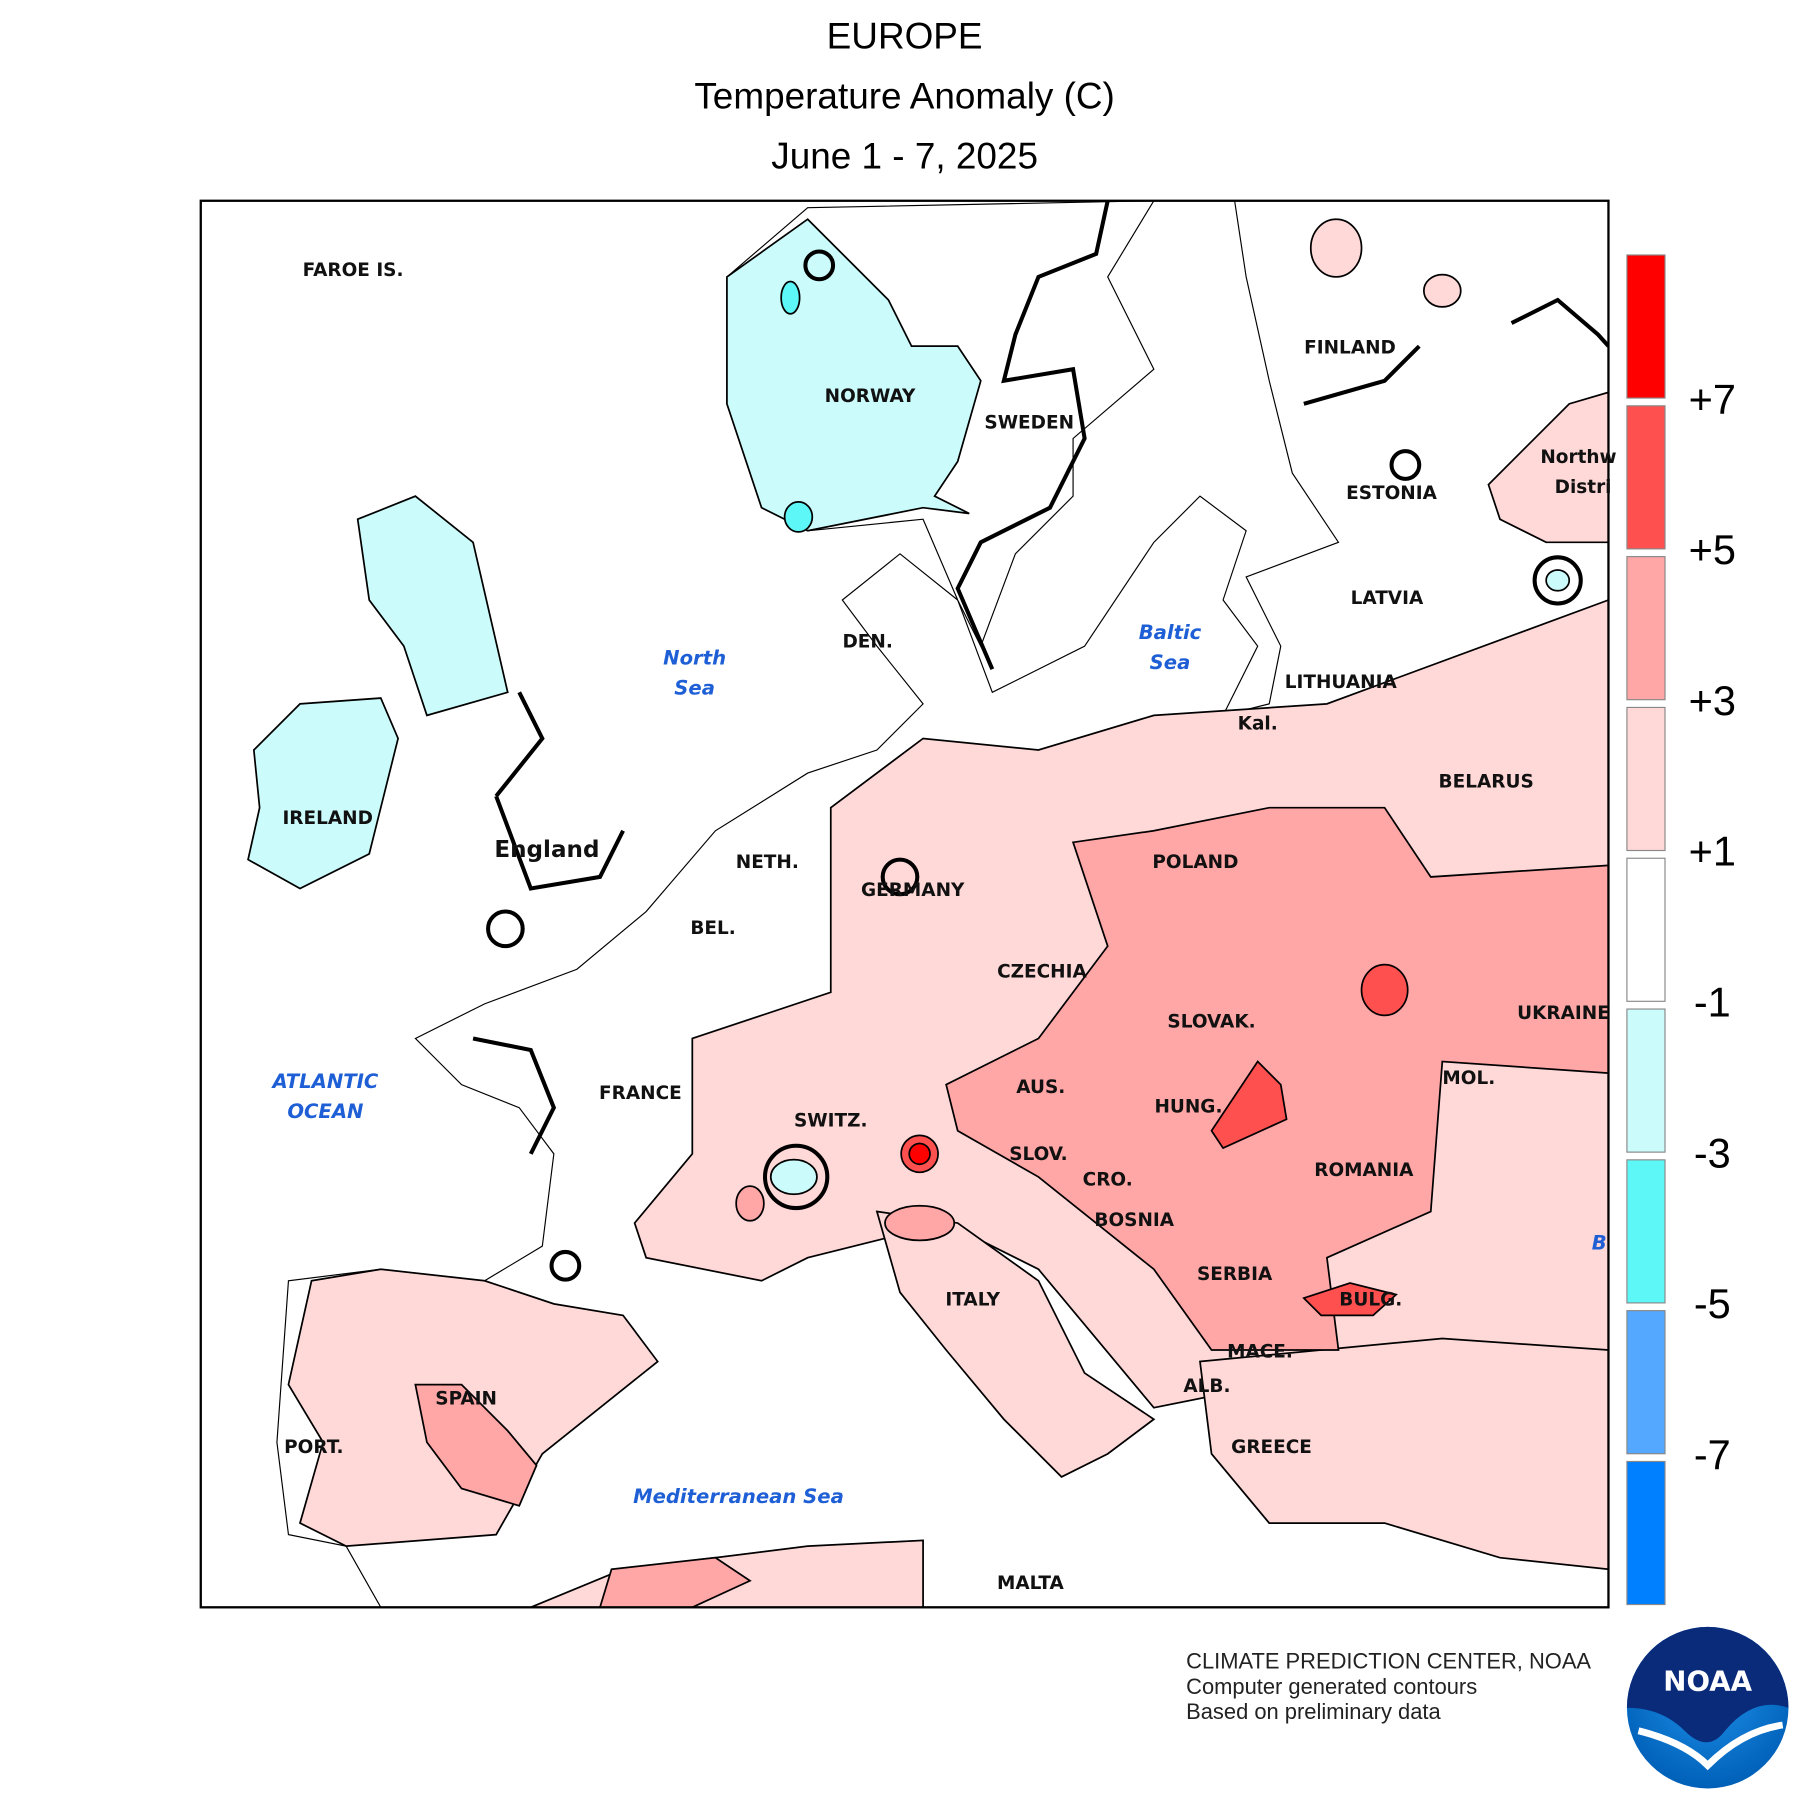  Describe the element at coordinates (1370, 1299) in the screenshot. I see `country-label: BULG.` at that location.